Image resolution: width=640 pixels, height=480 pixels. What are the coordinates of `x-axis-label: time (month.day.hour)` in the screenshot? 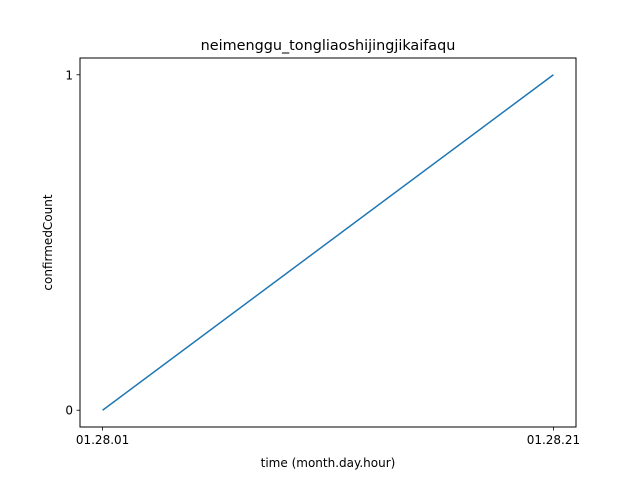 It's located at (328, 463).